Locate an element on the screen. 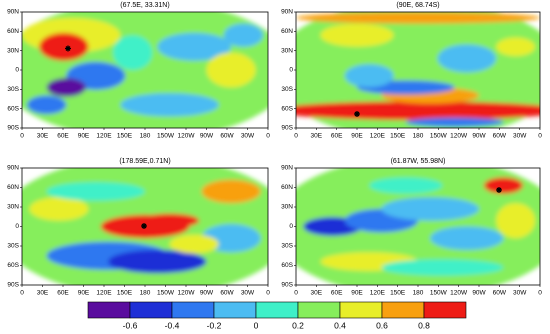 The image size is (550, 334). colorbar-label: 0.4 is located at coordinates (340, 325).